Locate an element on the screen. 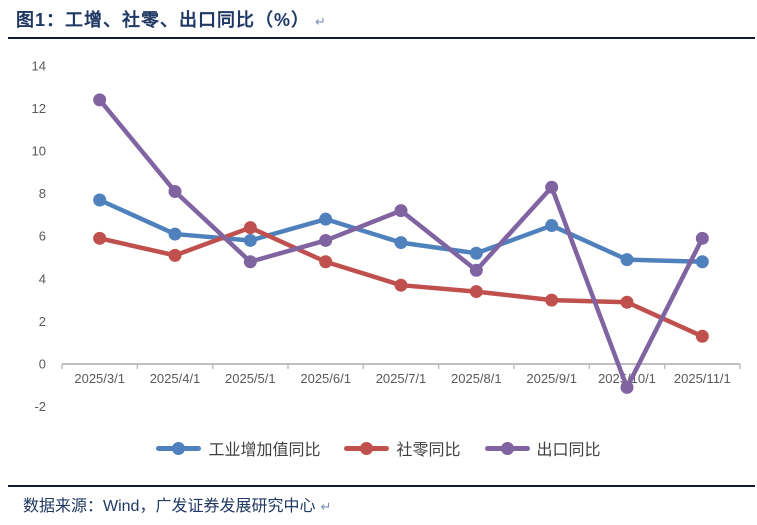  y-axis-label: 8 is located at coordinates (42, 193).